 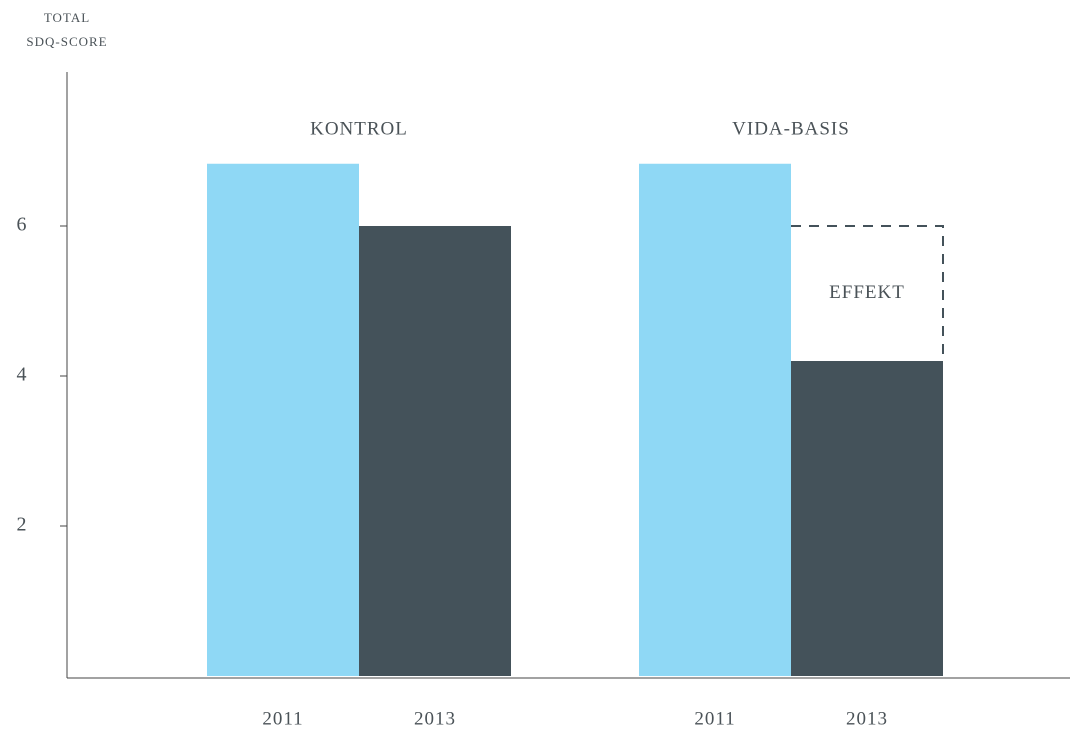 What do you see at coordinates (791, 128) in the screenshot?
I see `group-label: VIDA-BASIS` at bounding box center [791, 128].